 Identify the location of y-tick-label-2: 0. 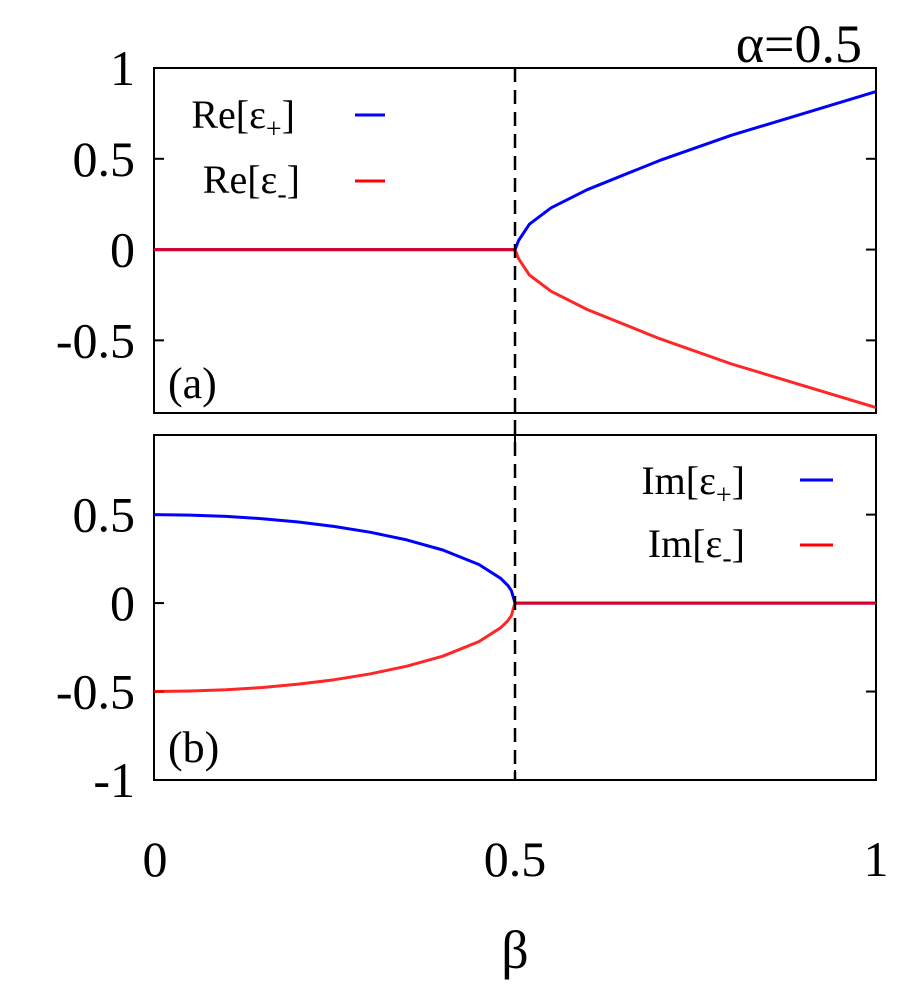
(122, 250).